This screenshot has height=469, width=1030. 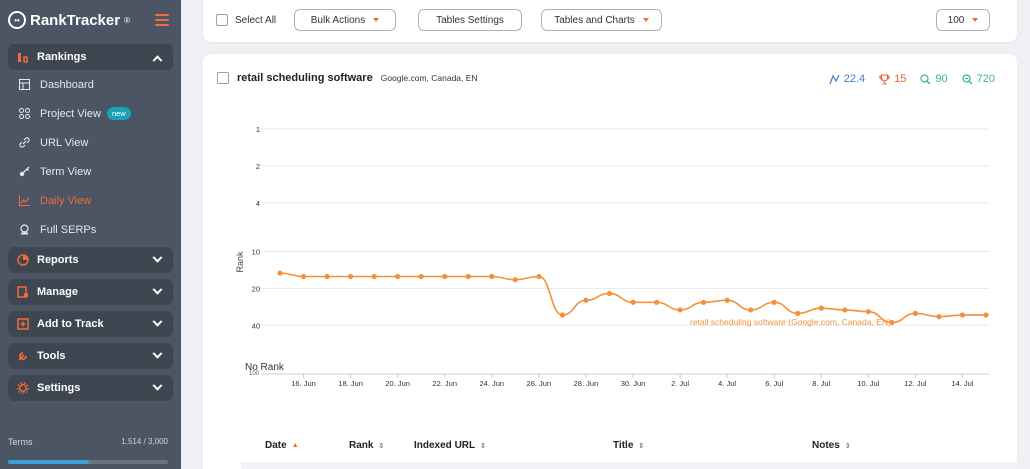 What do you see at coordinates (90, 229) in the screenshot?
I see `sidebar-item-full-serps: Full SERPs` at bounding box center [90, 229].